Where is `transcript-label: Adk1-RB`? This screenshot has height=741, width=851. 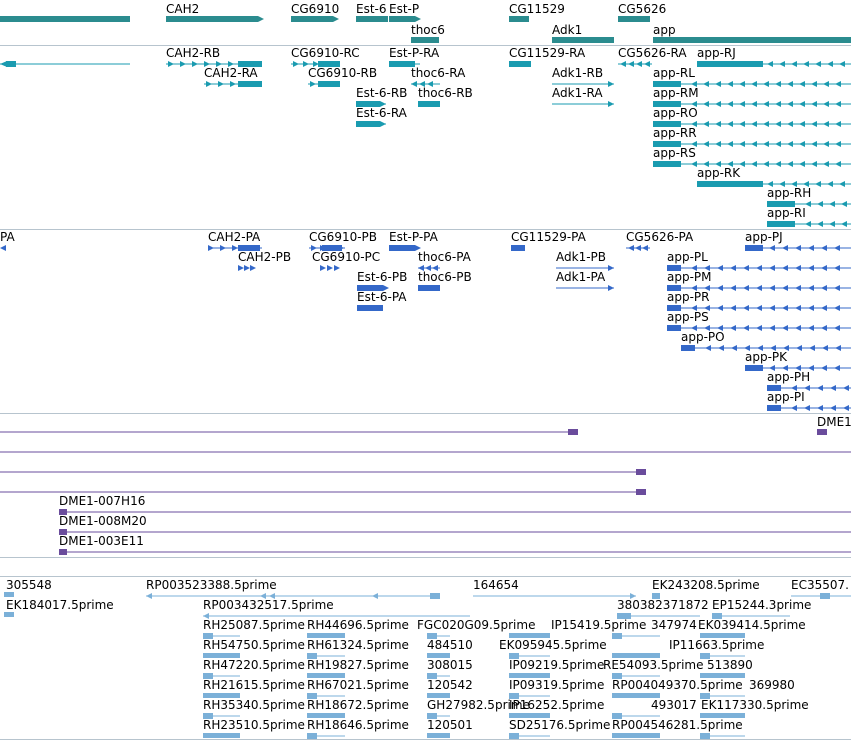
transcript-label: Adk1-RB is located at coordinates (578, 73).